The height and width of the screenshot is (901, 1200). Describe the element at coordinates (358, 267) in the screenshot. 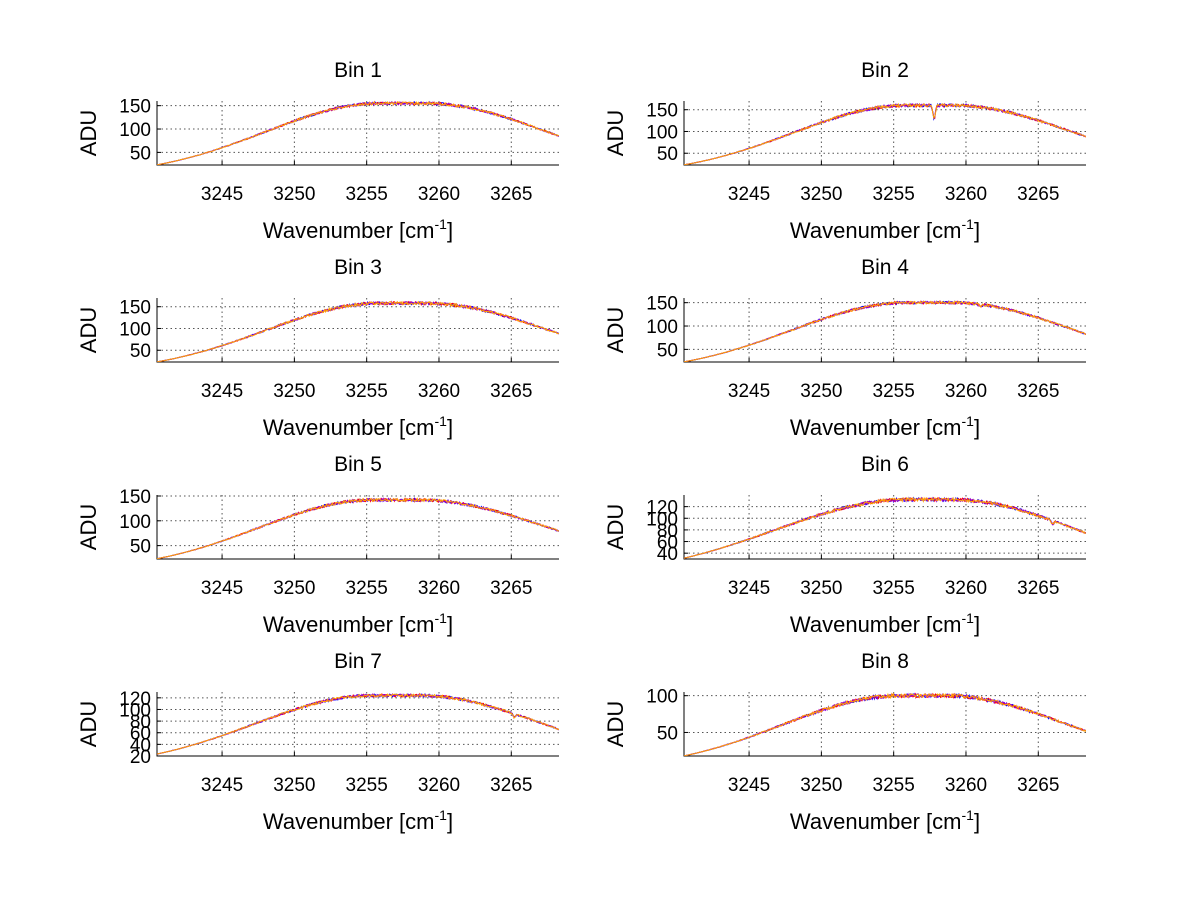

I see `subplot-title: Bin 3` at that location.